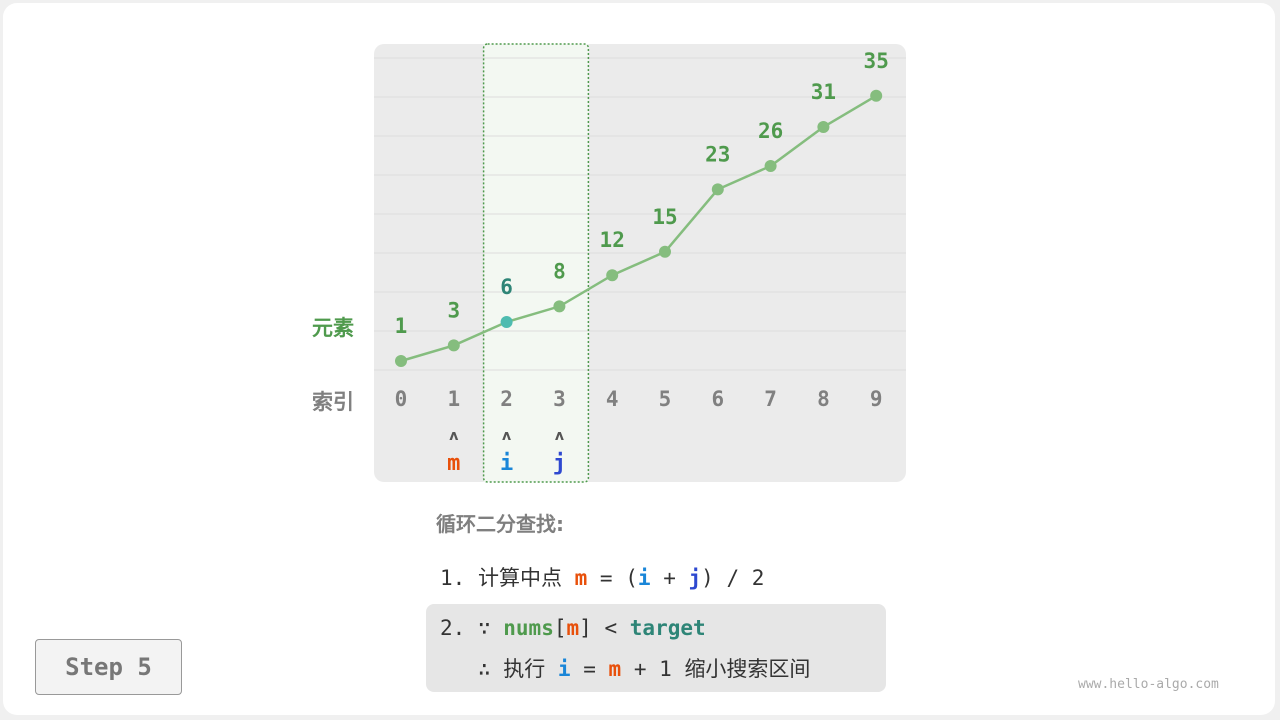 The width and height of the screenshot is (1280, 720). What do you see at coordinates (453, 399) in the screenshot?
I see `index-label: 1` at bounding box center [453, 399].